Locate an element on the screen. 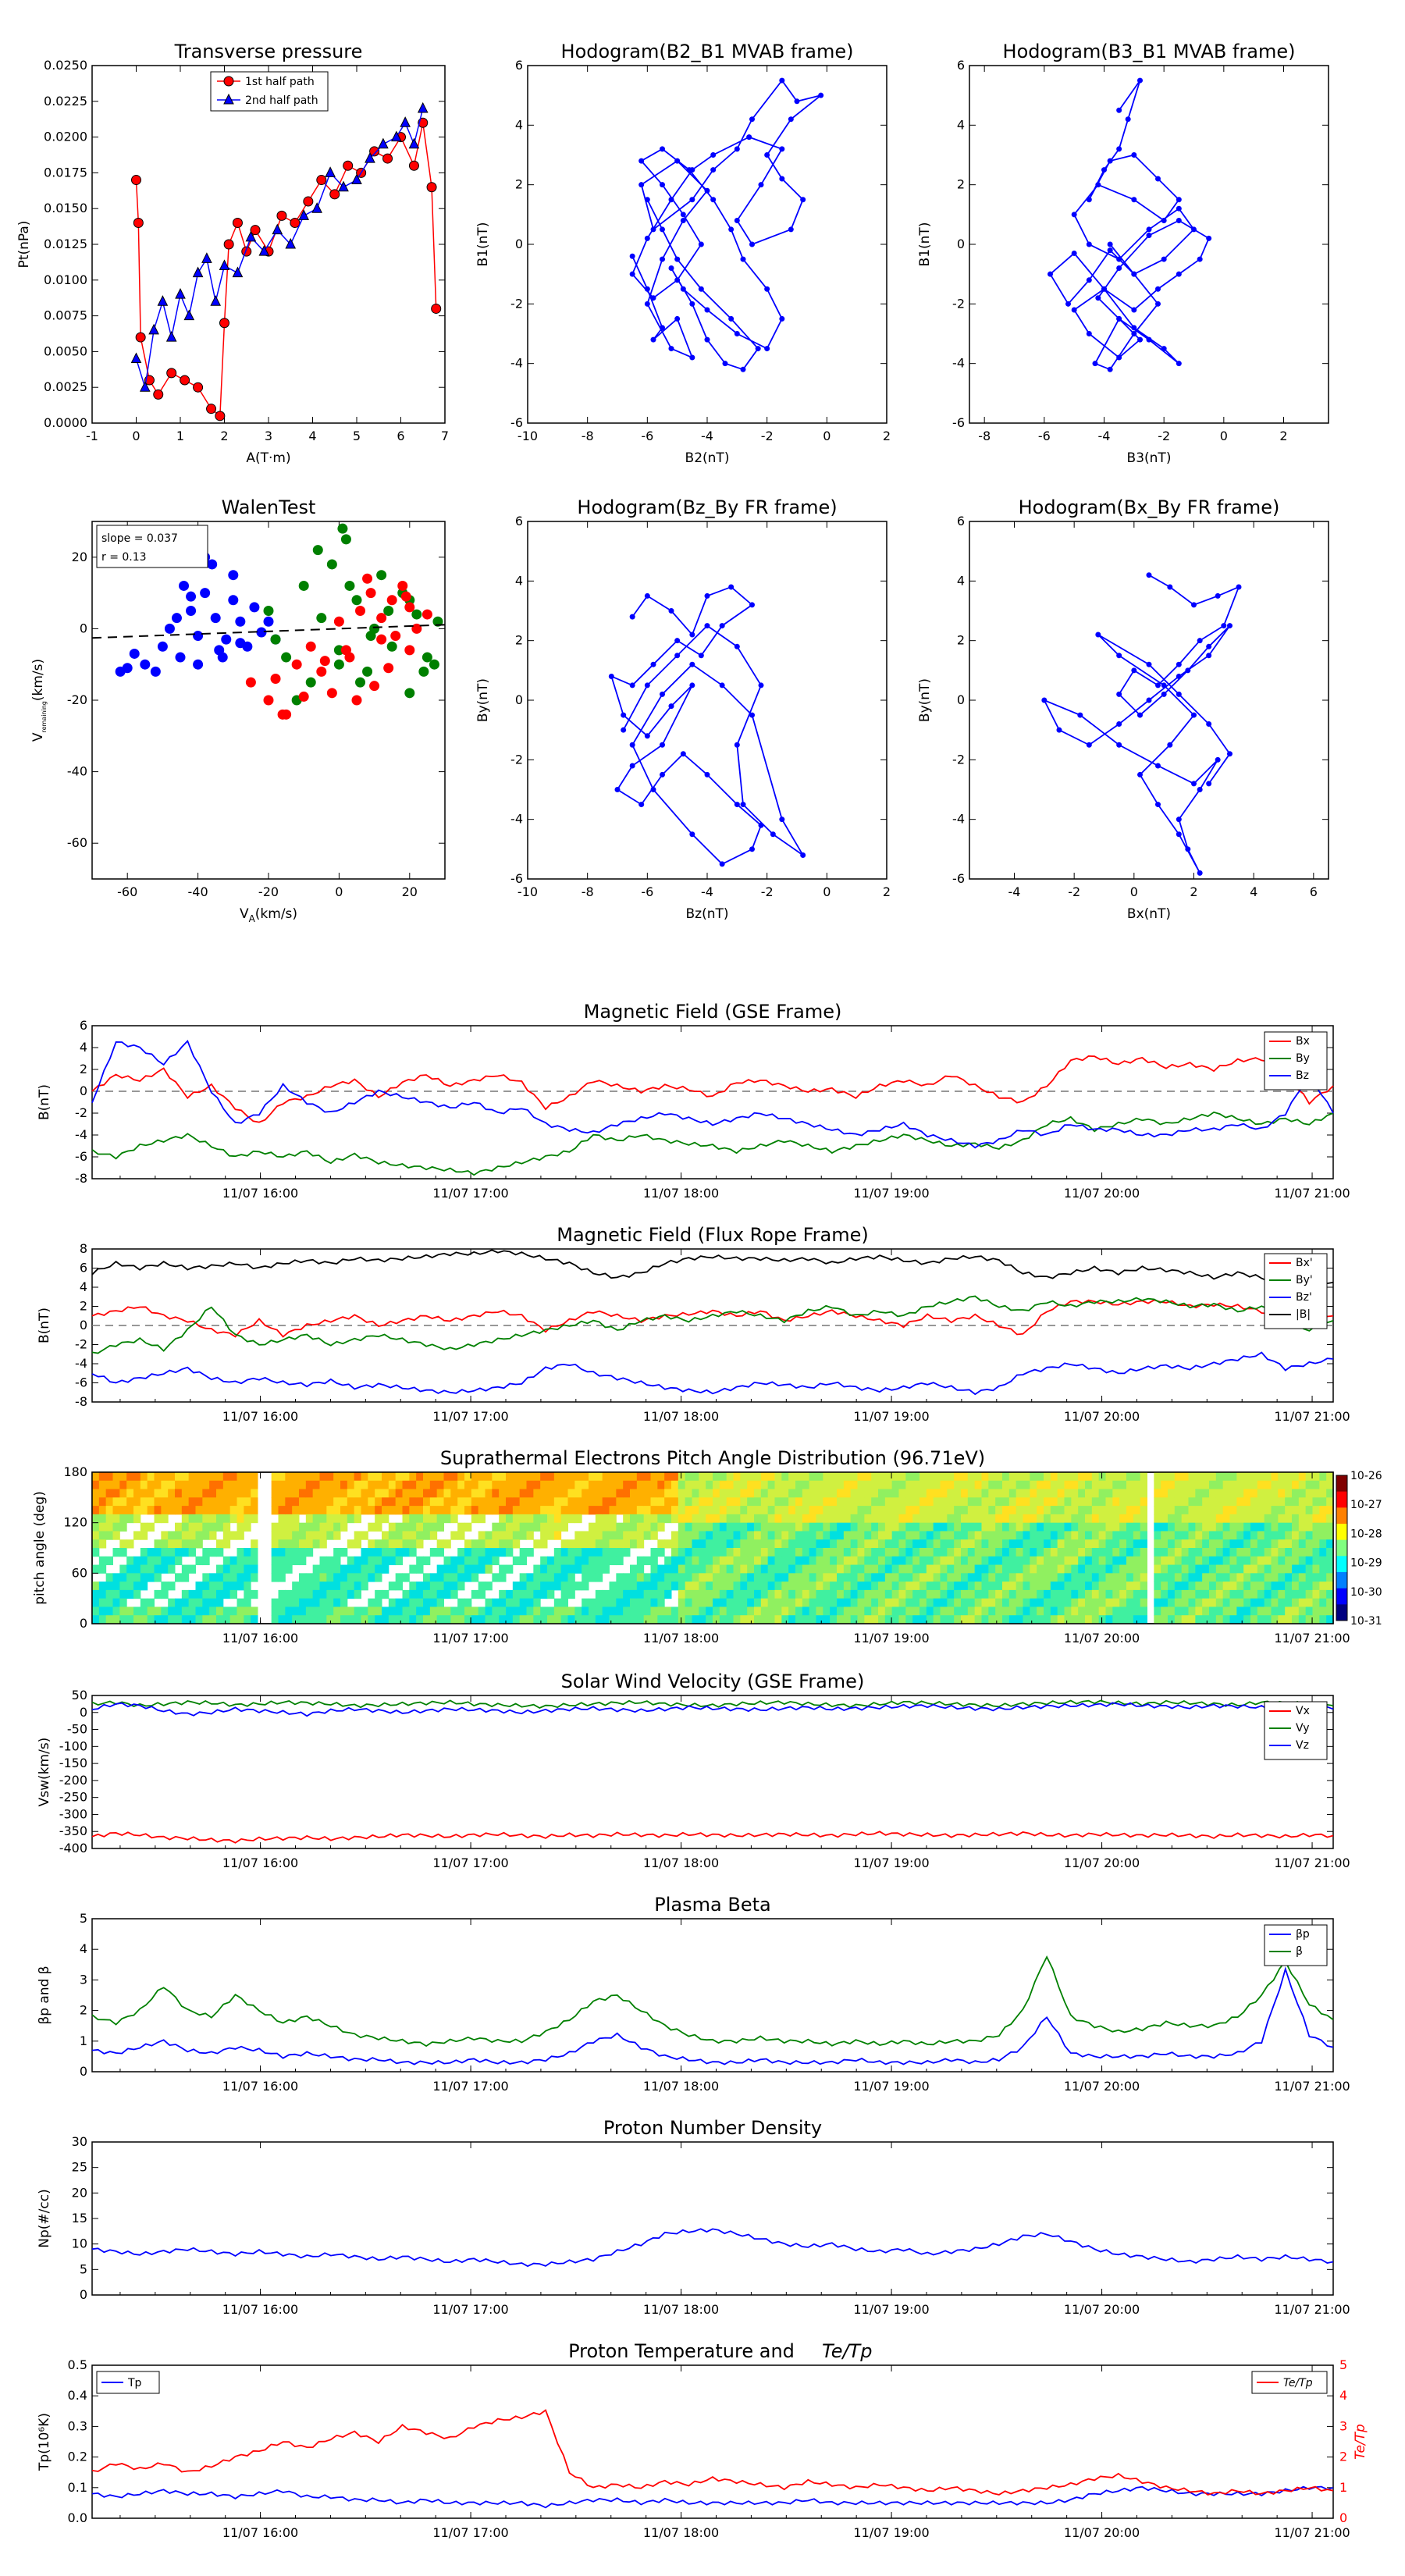 Image resolution: width=1405 pixels, height=2576 pixels. h1-point is located at coordinates (653, 230).